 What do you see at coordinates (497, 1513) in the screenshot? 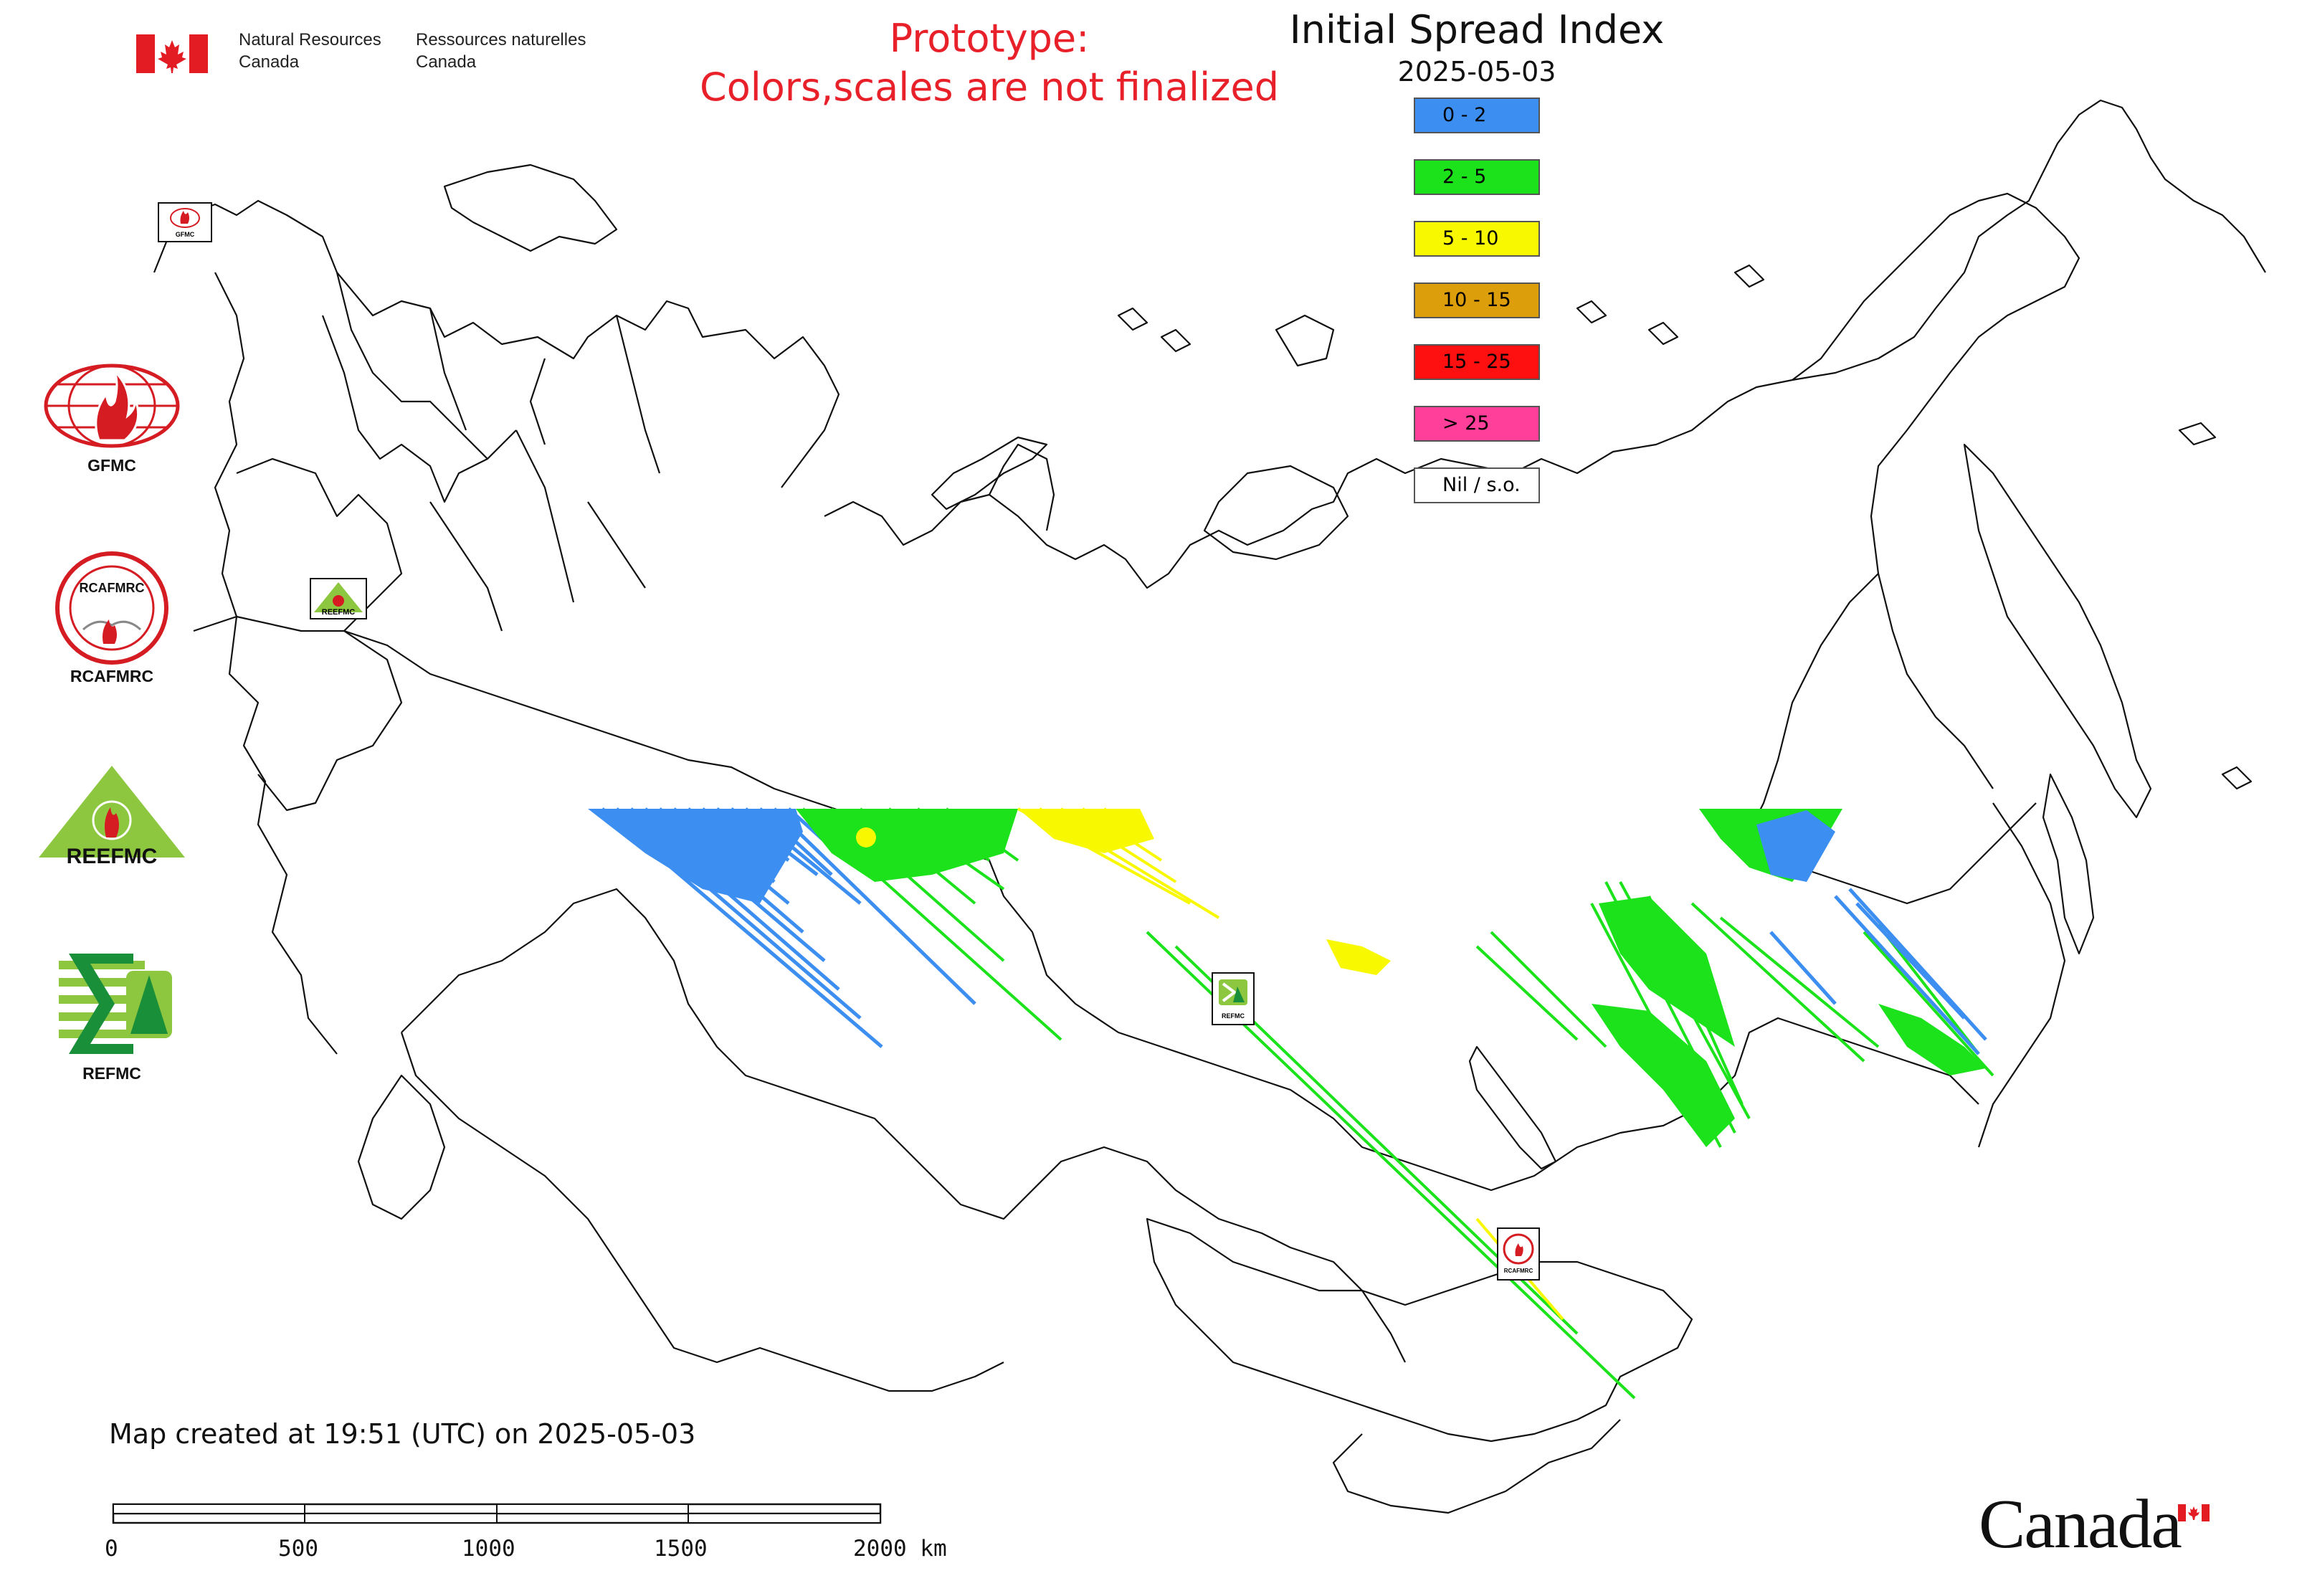
I see `scale-bar` at bounding box center [497, 1513].